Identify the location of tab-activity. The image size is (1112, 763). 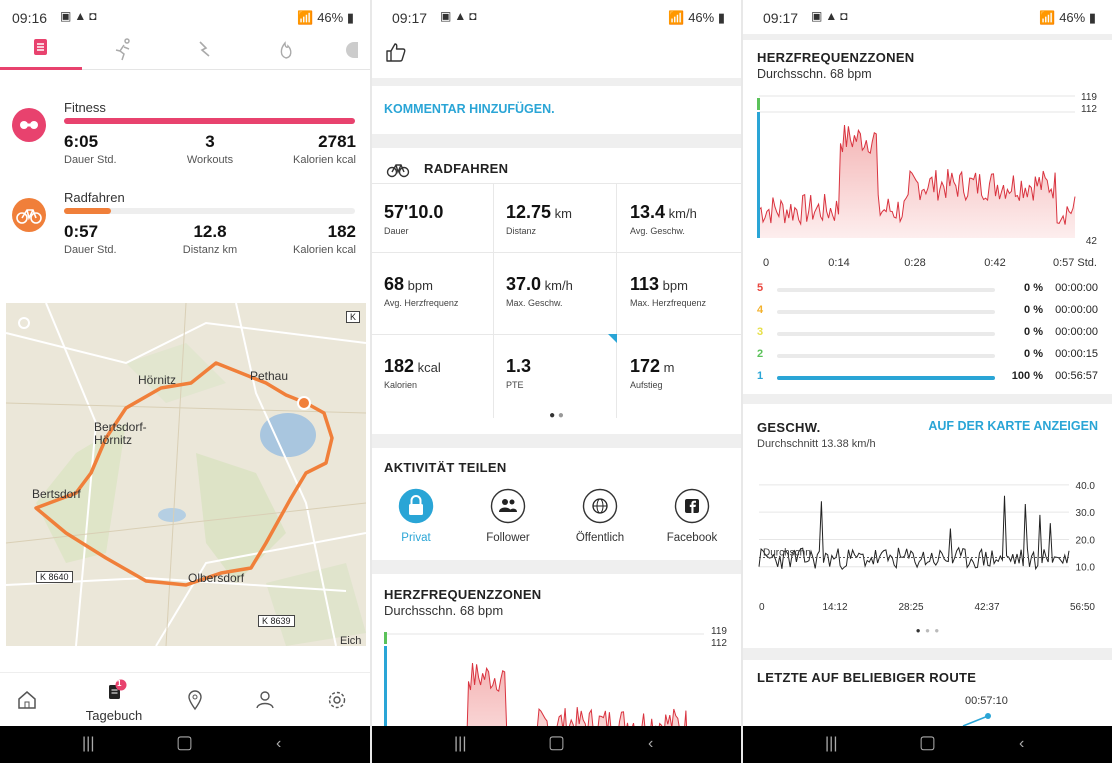
(205, 52).